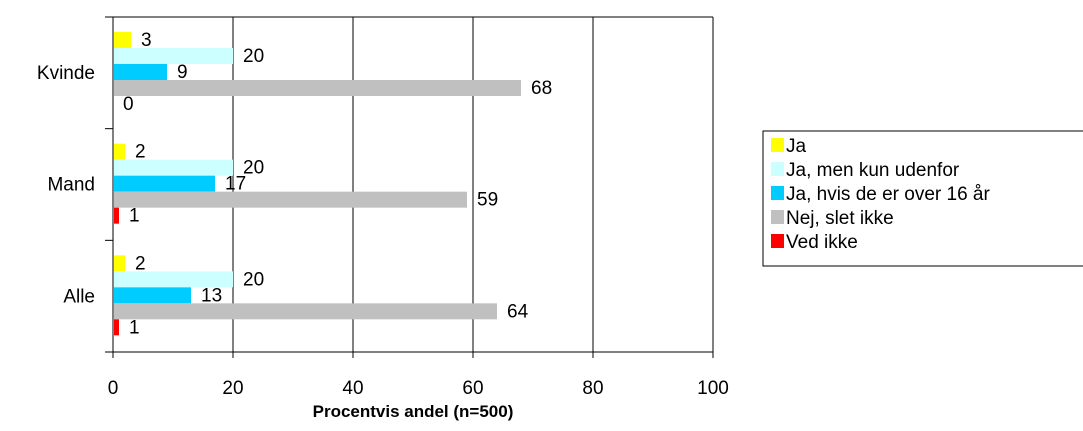 The height and width of the screenshot is (431, 1083). Describe the element at coordinates (472, 388) in the screenshot. I see `x-tick-label-60: 60` at that location.